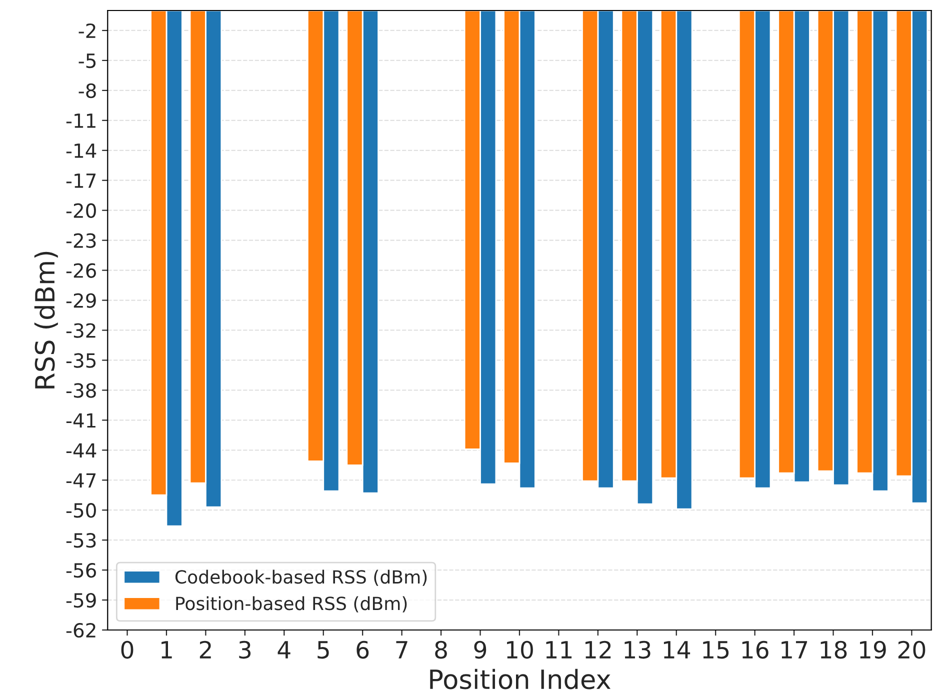 This screenshot has width=936, height=700. What do you see at coordinates (81, 540) in the screenshot?
I see `y-tick-label: -53` at bounding box center [81, 540].